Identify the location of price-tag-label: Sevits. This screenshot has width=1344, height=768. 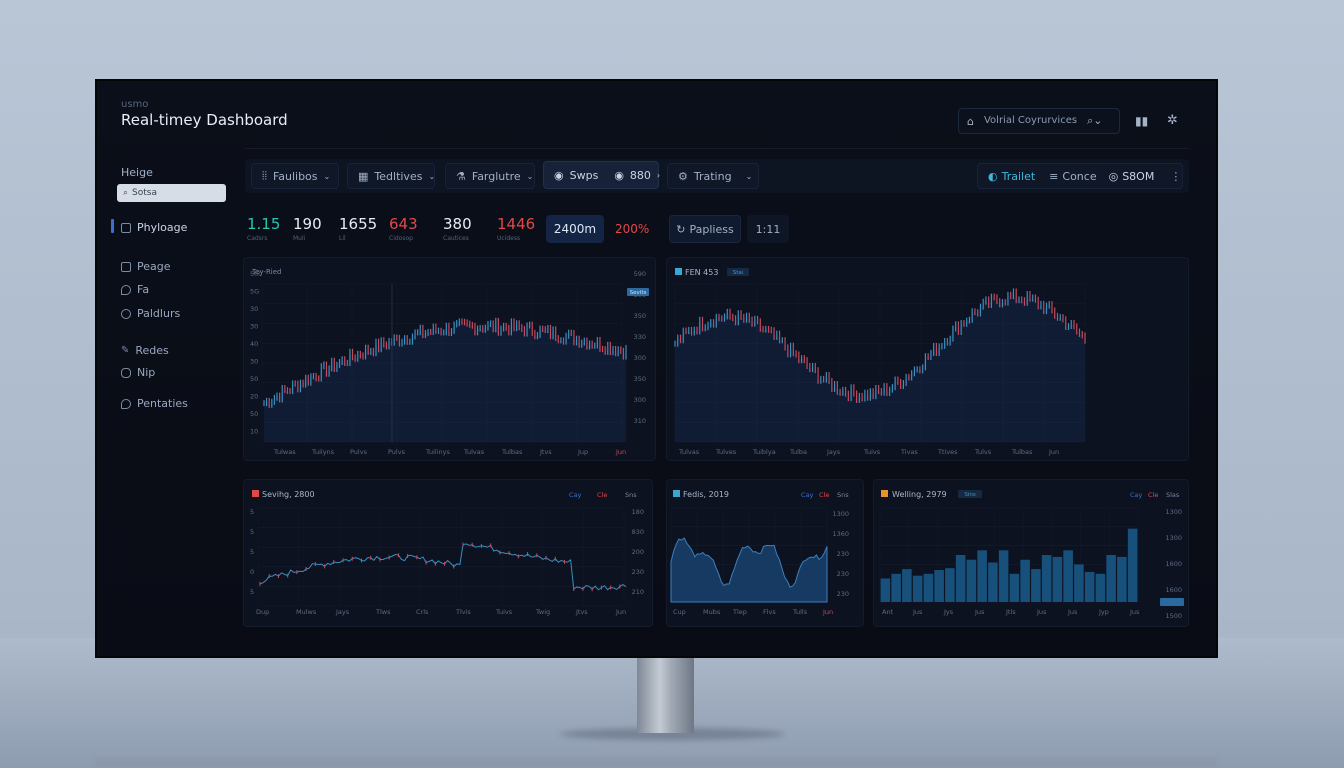
(638, 293).